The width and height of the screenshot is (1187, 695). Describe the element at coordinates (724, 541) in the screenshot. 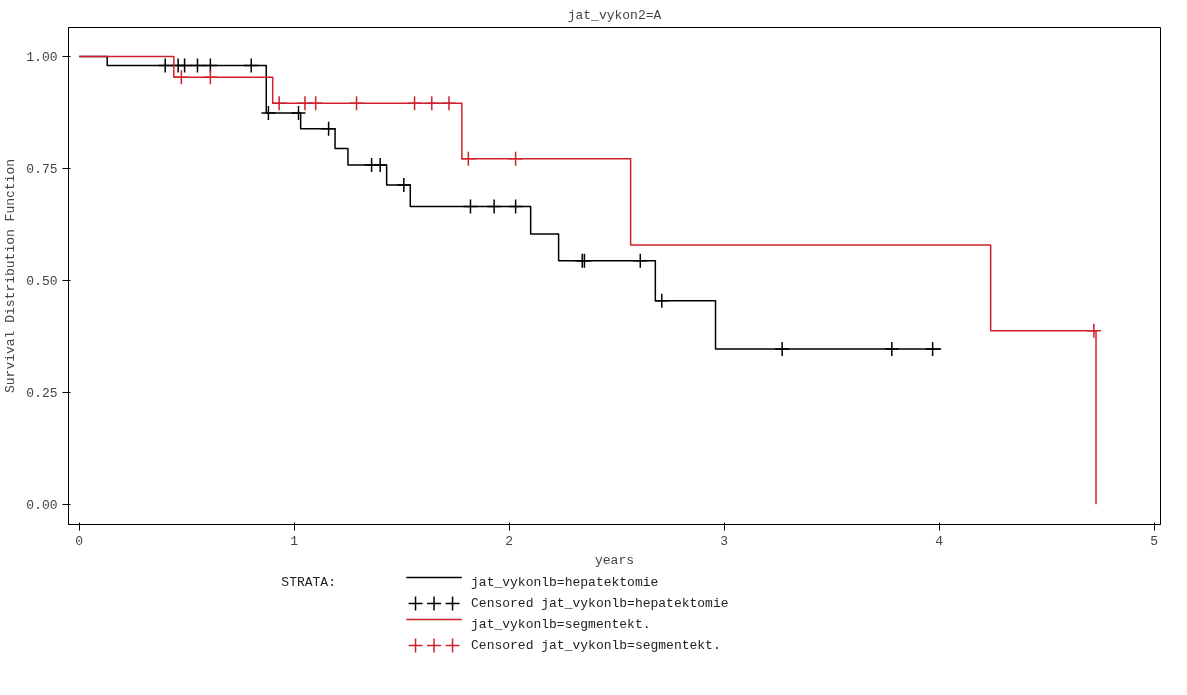

I see `x-tick-label: 3` at that location.